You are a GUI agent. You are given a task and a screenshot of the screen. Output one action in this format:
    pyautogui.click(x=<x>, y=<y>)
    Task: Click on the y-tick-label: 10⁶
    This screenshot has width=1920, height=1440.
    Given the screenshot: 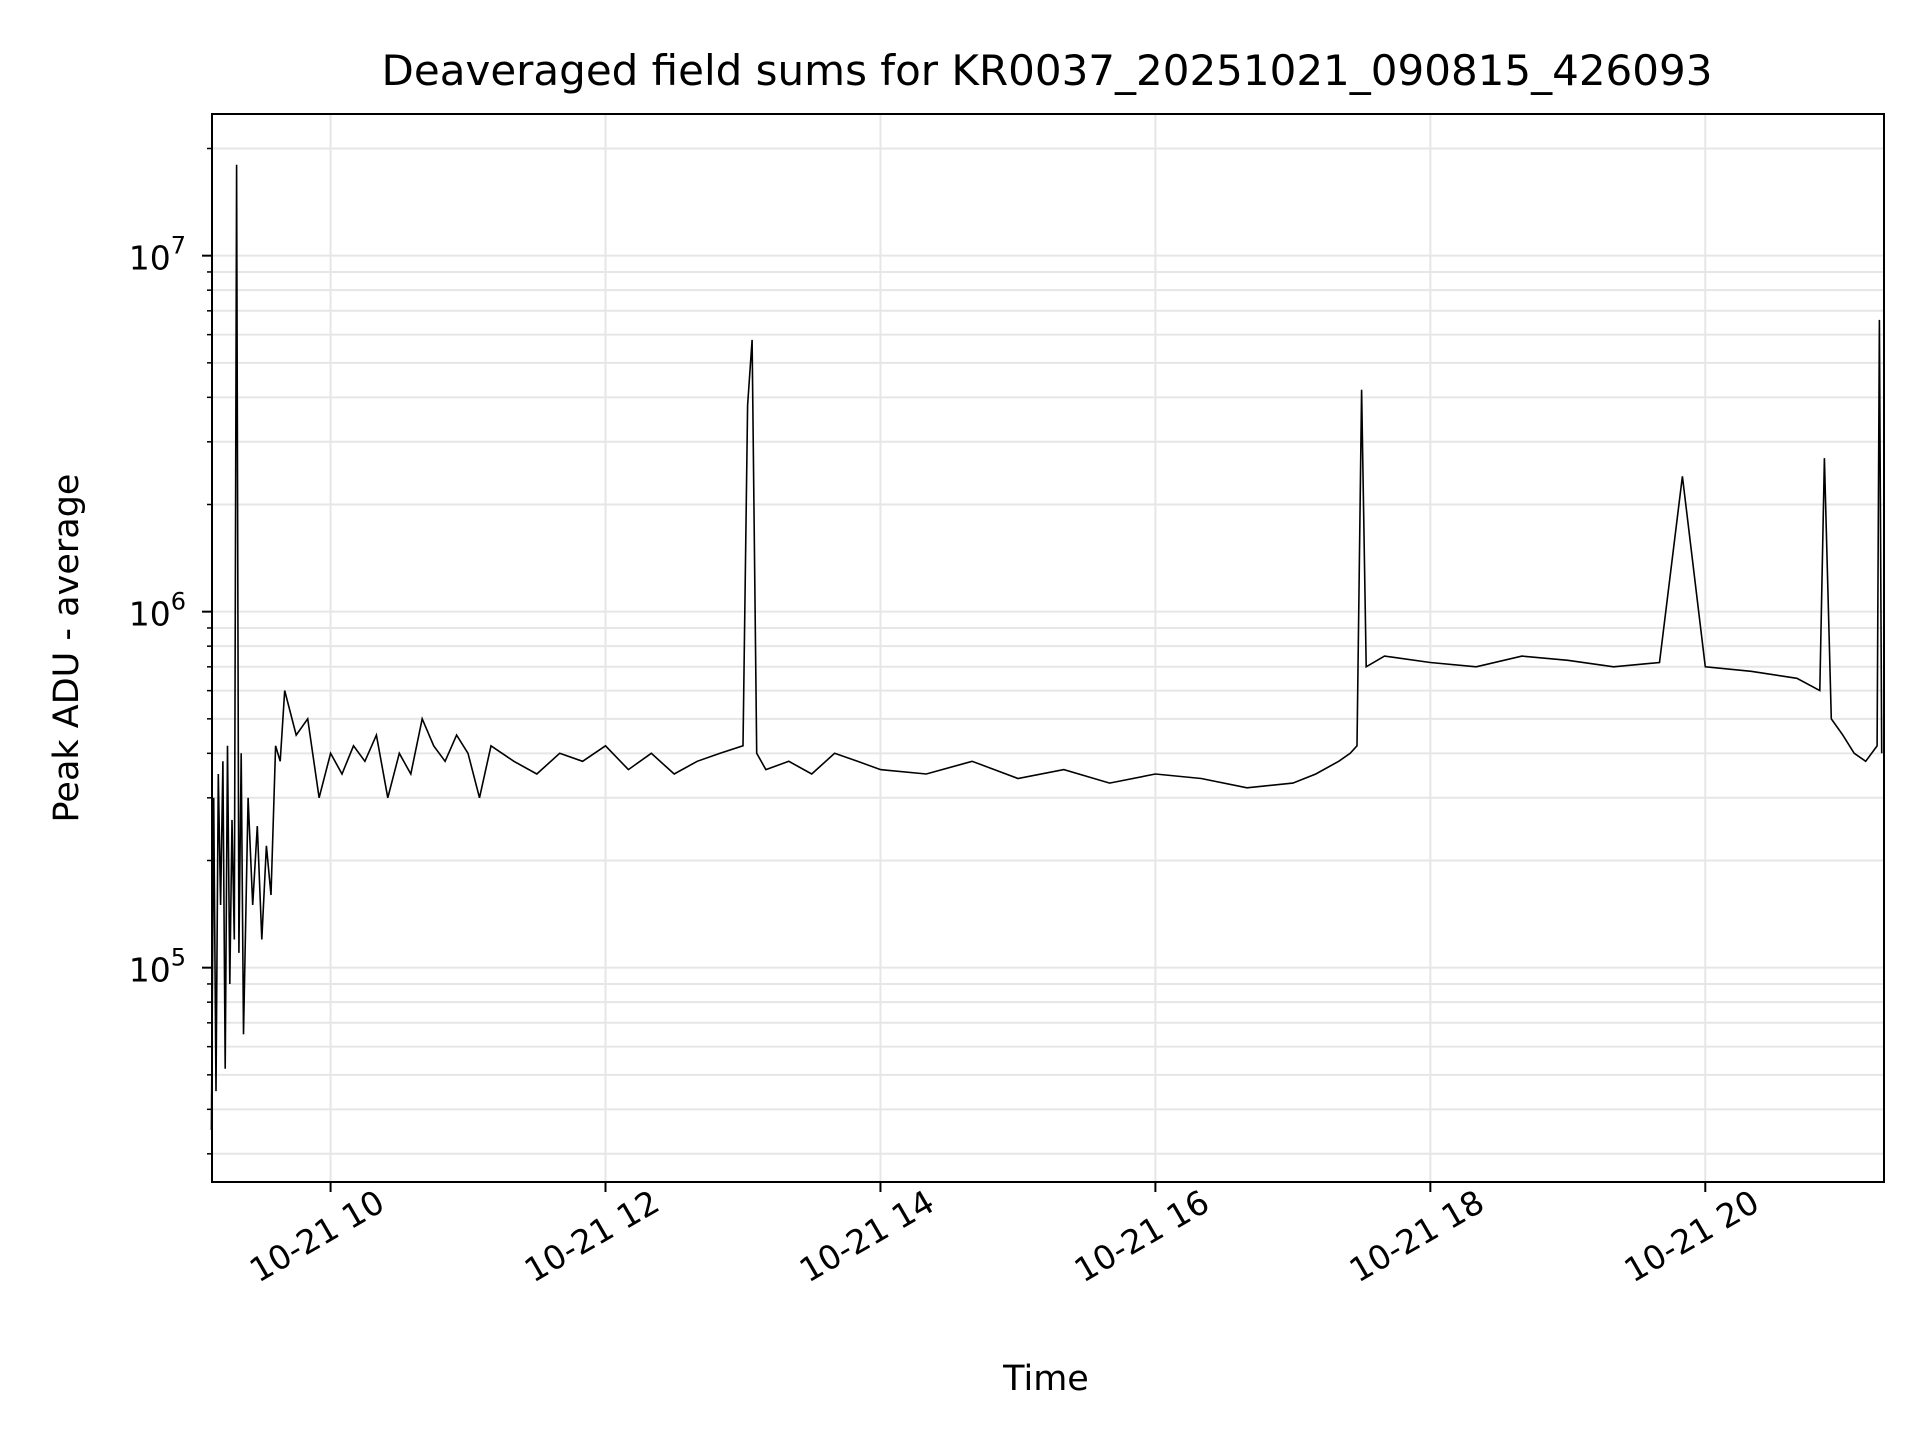 What is the action you would take?
    pyautogui.click(x=157, y=611)
    